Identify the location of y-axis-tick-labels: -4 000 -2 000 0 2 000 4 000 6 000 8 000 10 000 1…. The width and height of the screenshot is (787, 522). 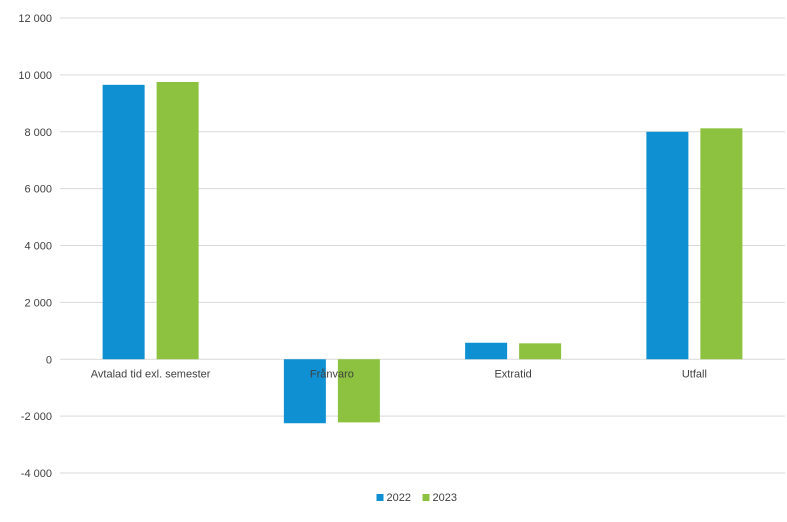
(35, 246).